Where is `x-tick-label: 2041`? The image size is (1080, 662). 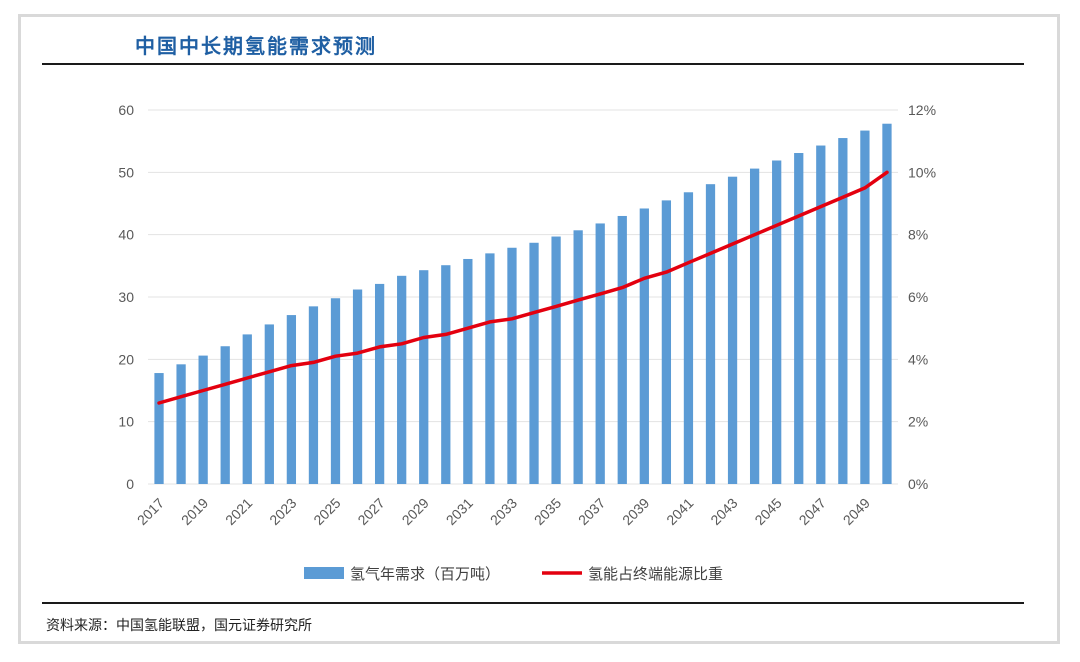 x-tick-label: 2041 is located at coordinates (679, 511).